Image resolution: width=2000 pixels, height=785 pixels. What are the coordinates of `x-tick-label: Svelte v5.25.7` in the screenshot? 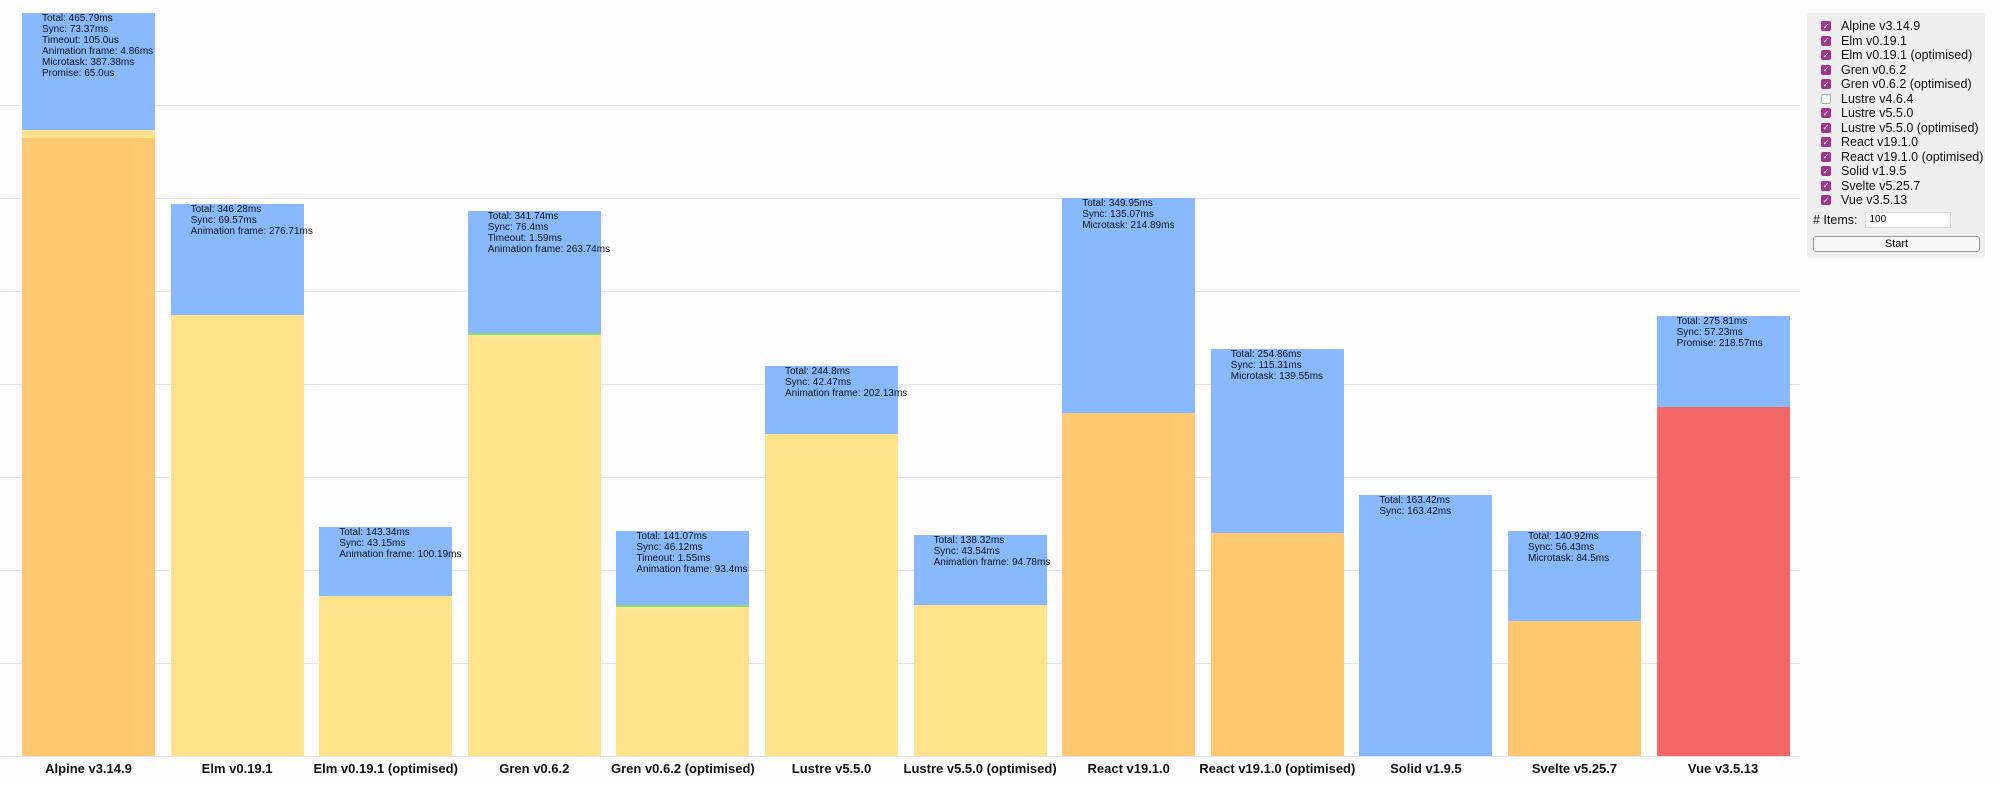 It's located at (1574, 768).